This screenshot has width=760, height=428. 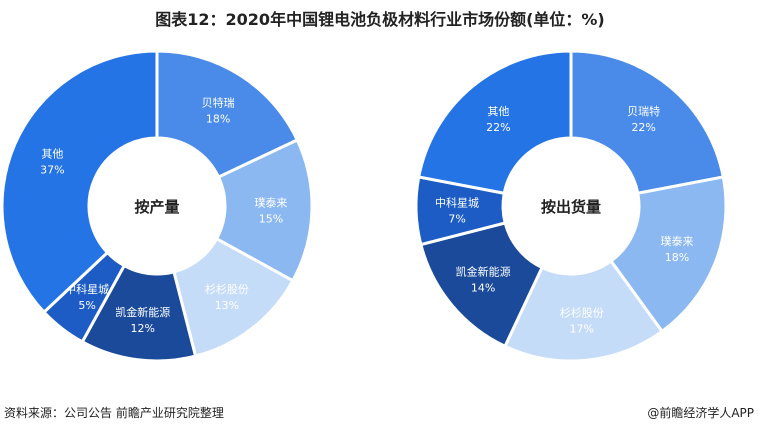 What do you see at coordinates (456, 219) in the screenshot?
I see `slice-value-label: 7%` at bounding box center [456, 219].